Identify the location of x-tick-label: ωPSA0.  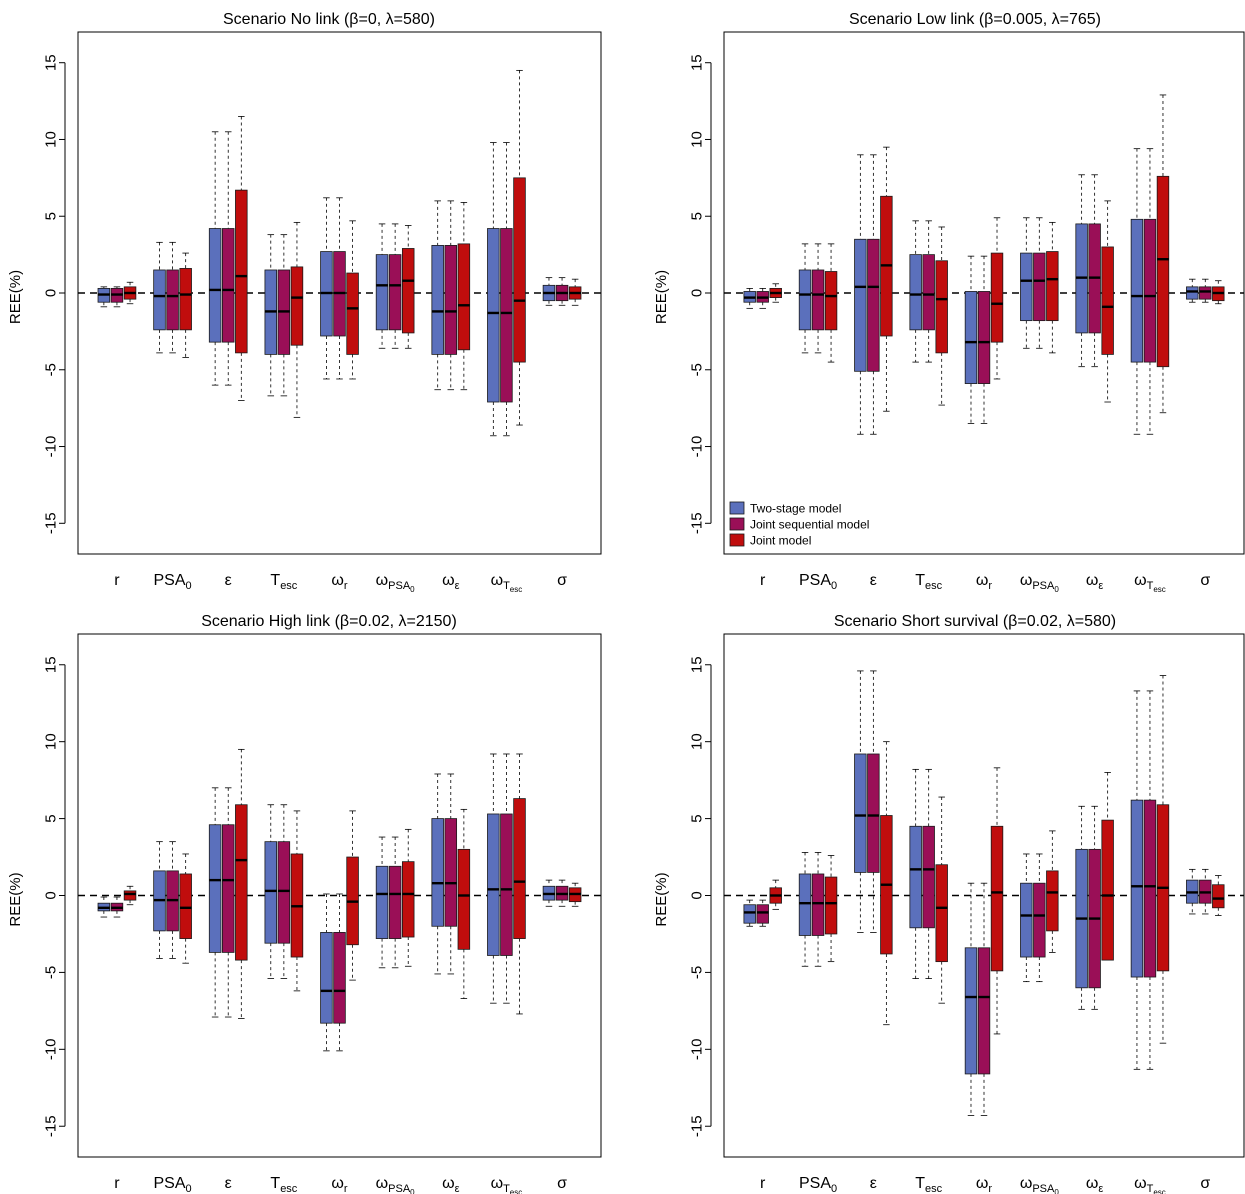
(396, 583).